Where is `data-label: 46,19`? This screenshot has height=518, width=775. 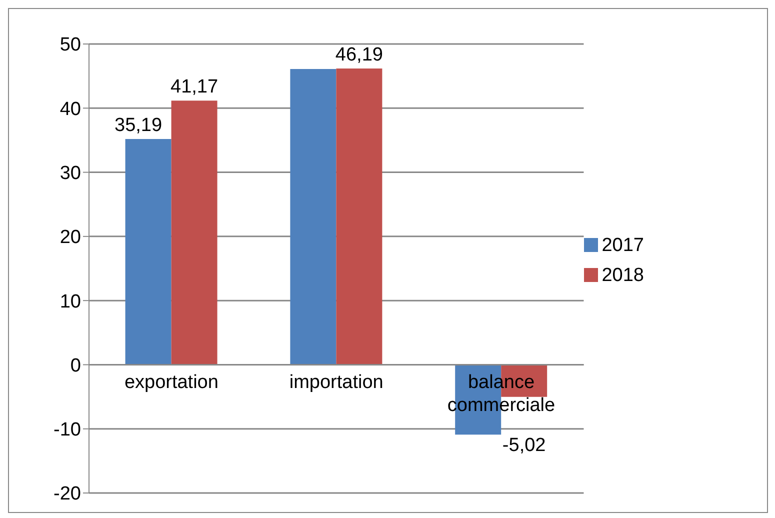
data-label: 46,19 is located at coordinates (359, 55).